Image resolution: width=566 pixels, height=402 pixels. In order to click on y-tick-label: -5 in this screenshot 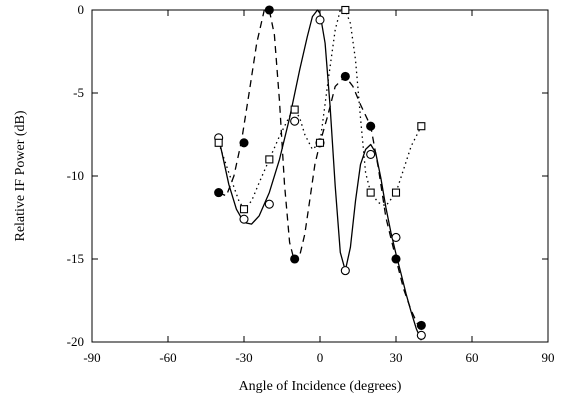, I will do `click(78, 92)`.